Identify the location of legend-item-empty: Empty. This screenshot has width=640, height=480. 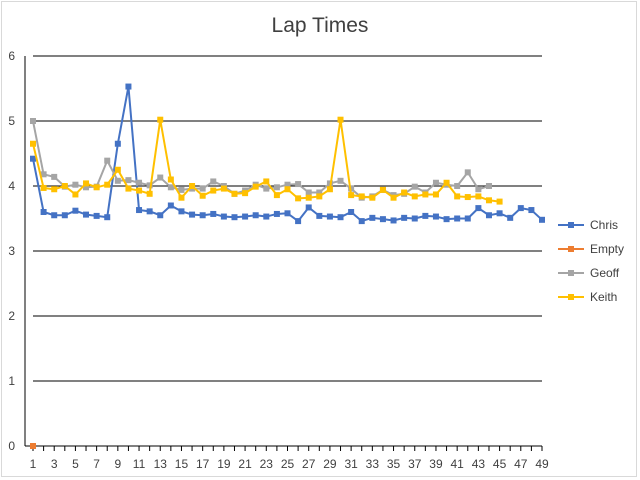
(591, 249).